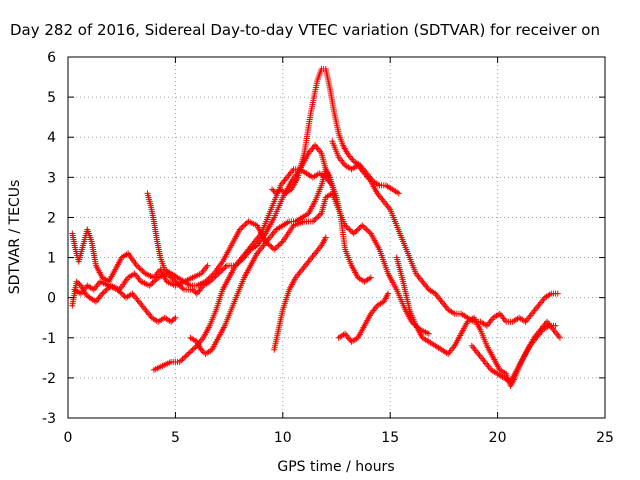  Describe the element at coordinates (51, 138) in the screenshot. I see `y-tick-label: 4` at that location.